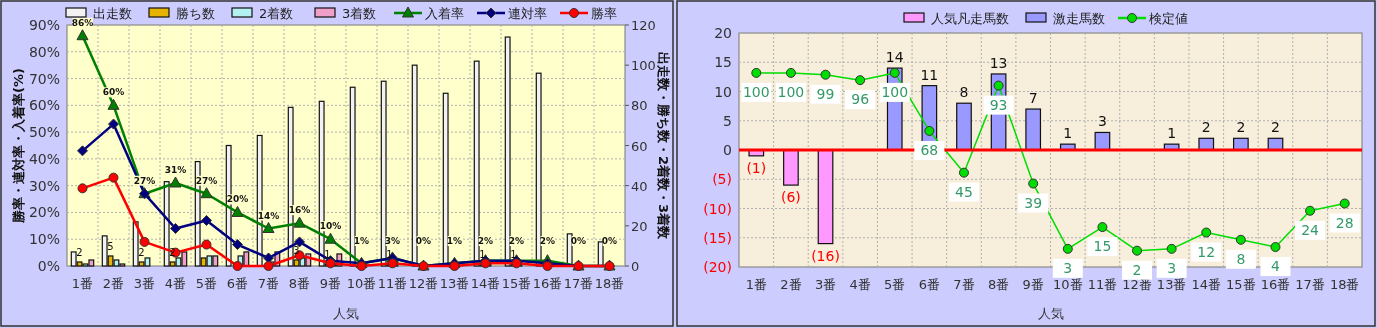  What do you see at coordinates (112, 13) in the screenshot?
I see `legend-label: 出走数` at bounding box center [112, 13].